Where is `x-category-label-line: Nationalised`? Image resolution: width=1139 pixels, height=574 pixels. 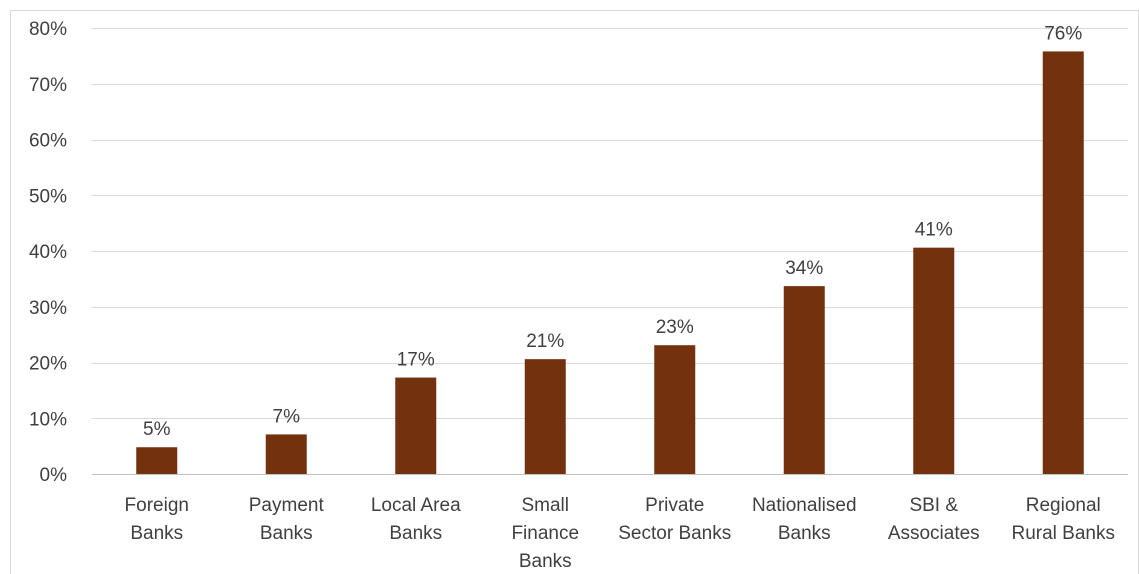 x-category-label-line: Nationalised is located at coordinates (804, 505).